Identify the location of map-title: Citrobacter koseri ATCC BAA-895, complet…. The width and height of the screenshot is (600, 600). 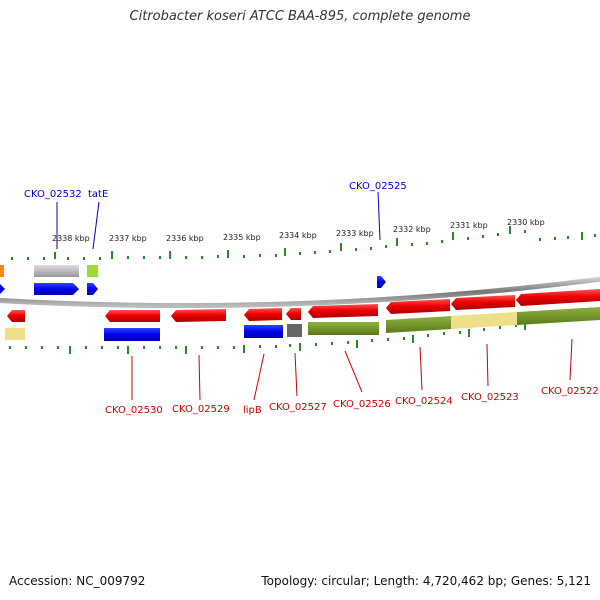
(300, 16).